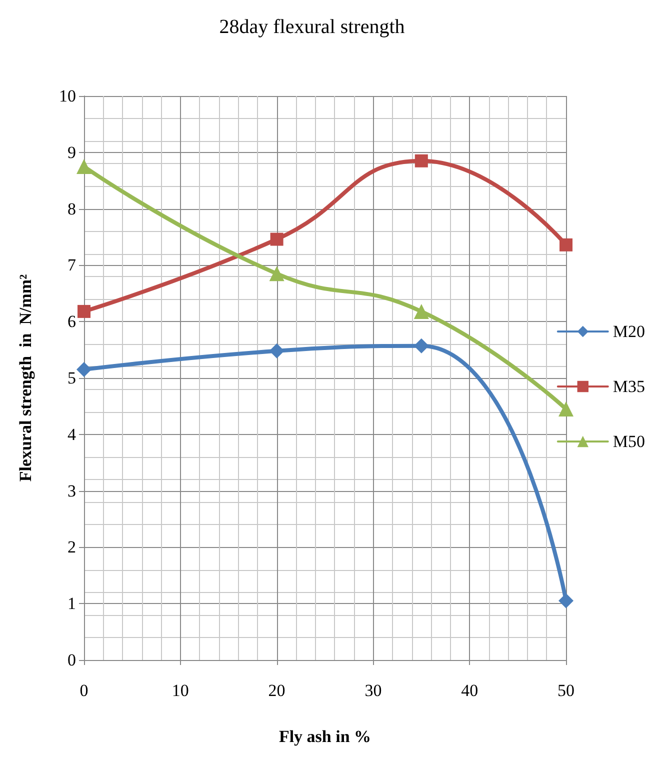 The height and width of the screenshot is (773, 658). What do you see at coordinates (72, 208) in the screenshot?
I see `y-tick-label: 8` at bounding box center [72, 208].